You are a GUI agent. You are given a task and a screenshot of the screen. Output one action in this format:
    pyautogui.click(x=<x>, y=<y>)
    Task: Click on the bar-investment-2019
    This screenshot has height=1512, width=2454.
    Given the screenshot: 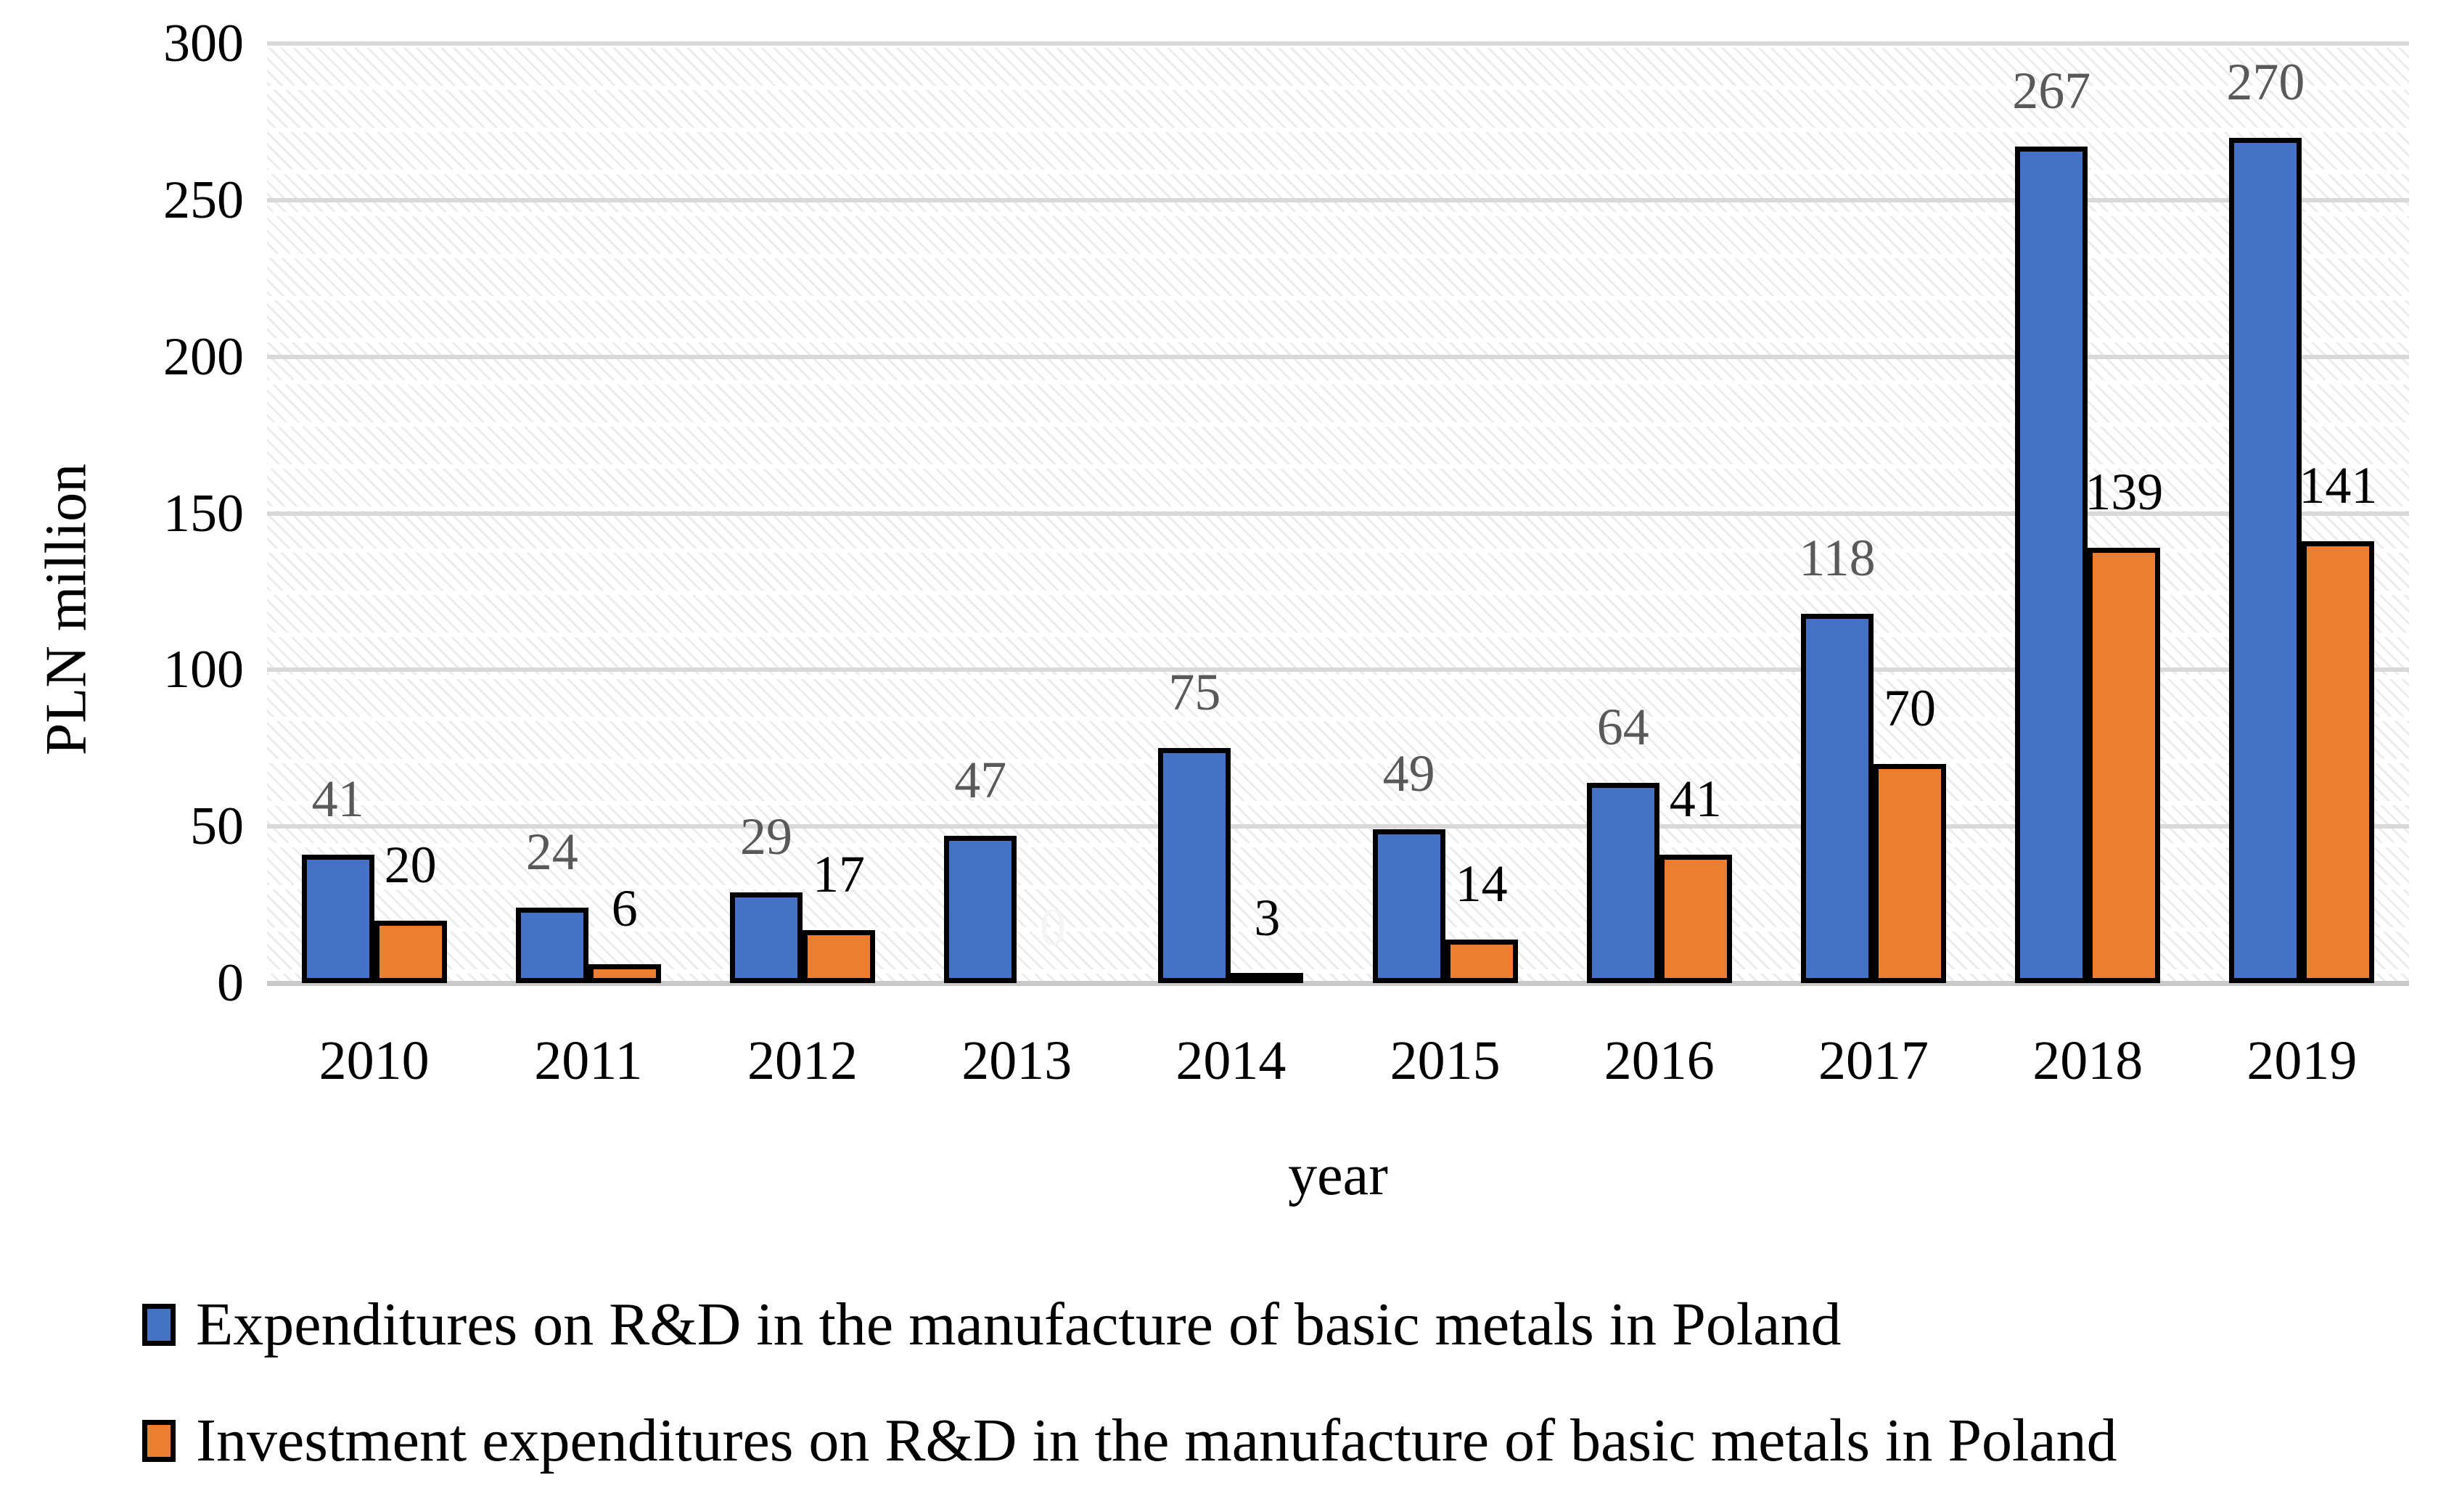 What is the action you would take?
    pyautogui.click(x=2338, y=762)
    